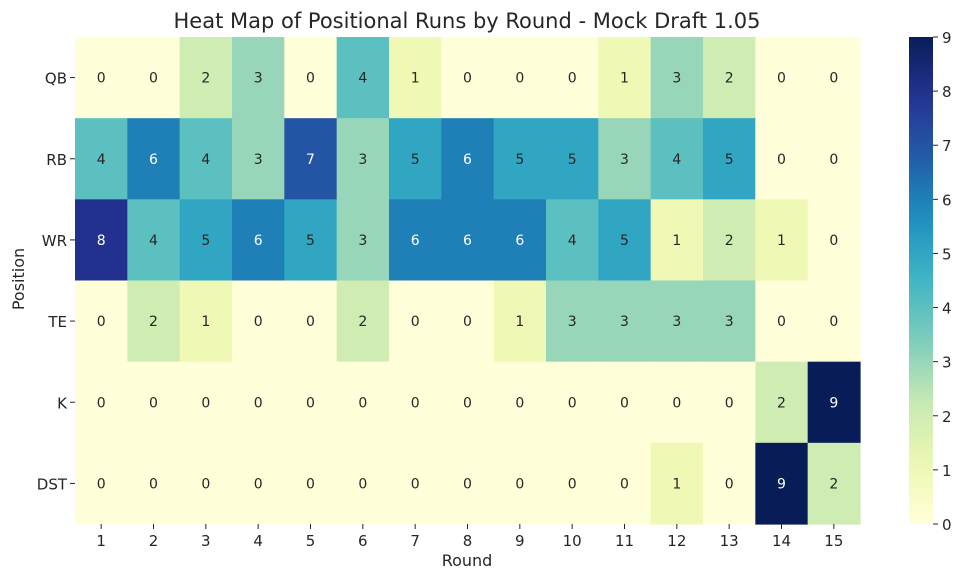 The height and width of the screenshot is (581, 960). What do you see at coordinates (57, 322) in the screenshot?
I see `y-tick-label-te: TE` at bounding box center [57, 322].